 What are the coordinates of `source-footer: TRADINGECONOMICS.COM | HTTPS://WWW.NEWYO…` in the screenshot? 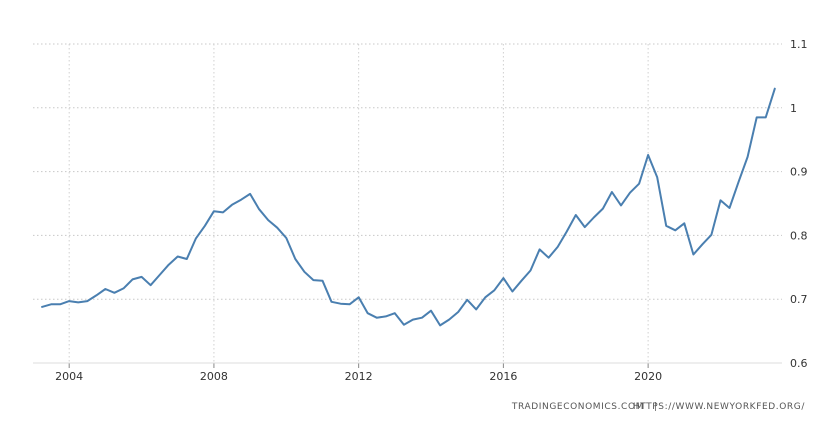 It's located at (658, 407).